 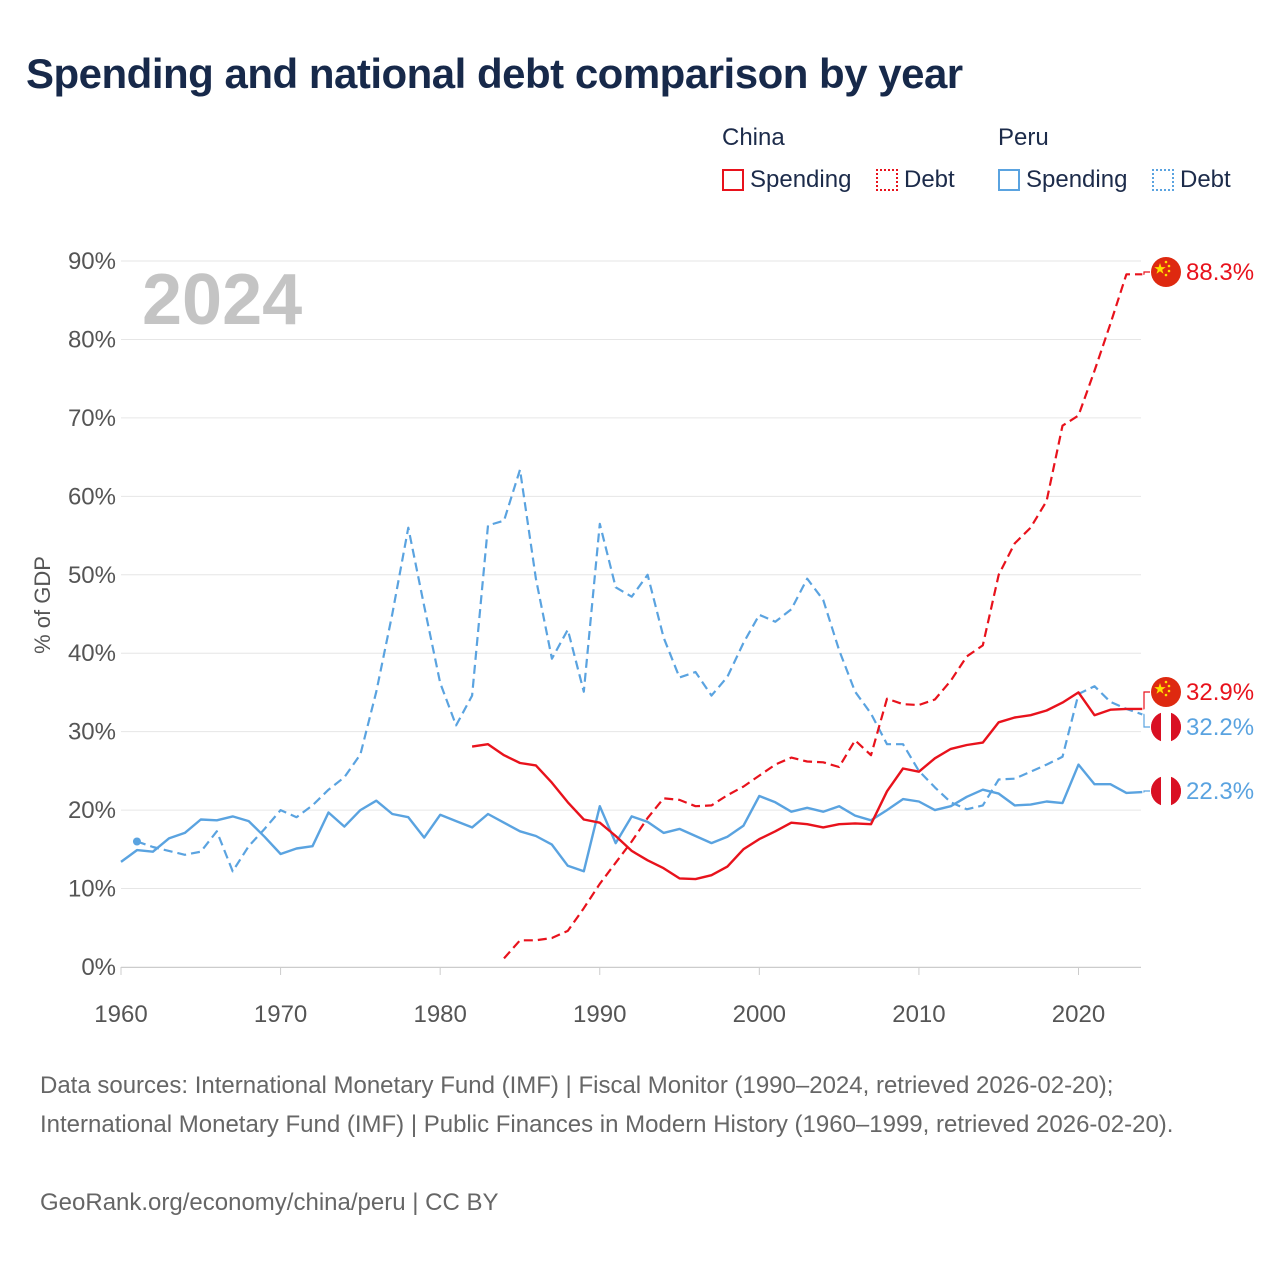 I want to click on series-line-china-spending, so click(x=807, y=786).